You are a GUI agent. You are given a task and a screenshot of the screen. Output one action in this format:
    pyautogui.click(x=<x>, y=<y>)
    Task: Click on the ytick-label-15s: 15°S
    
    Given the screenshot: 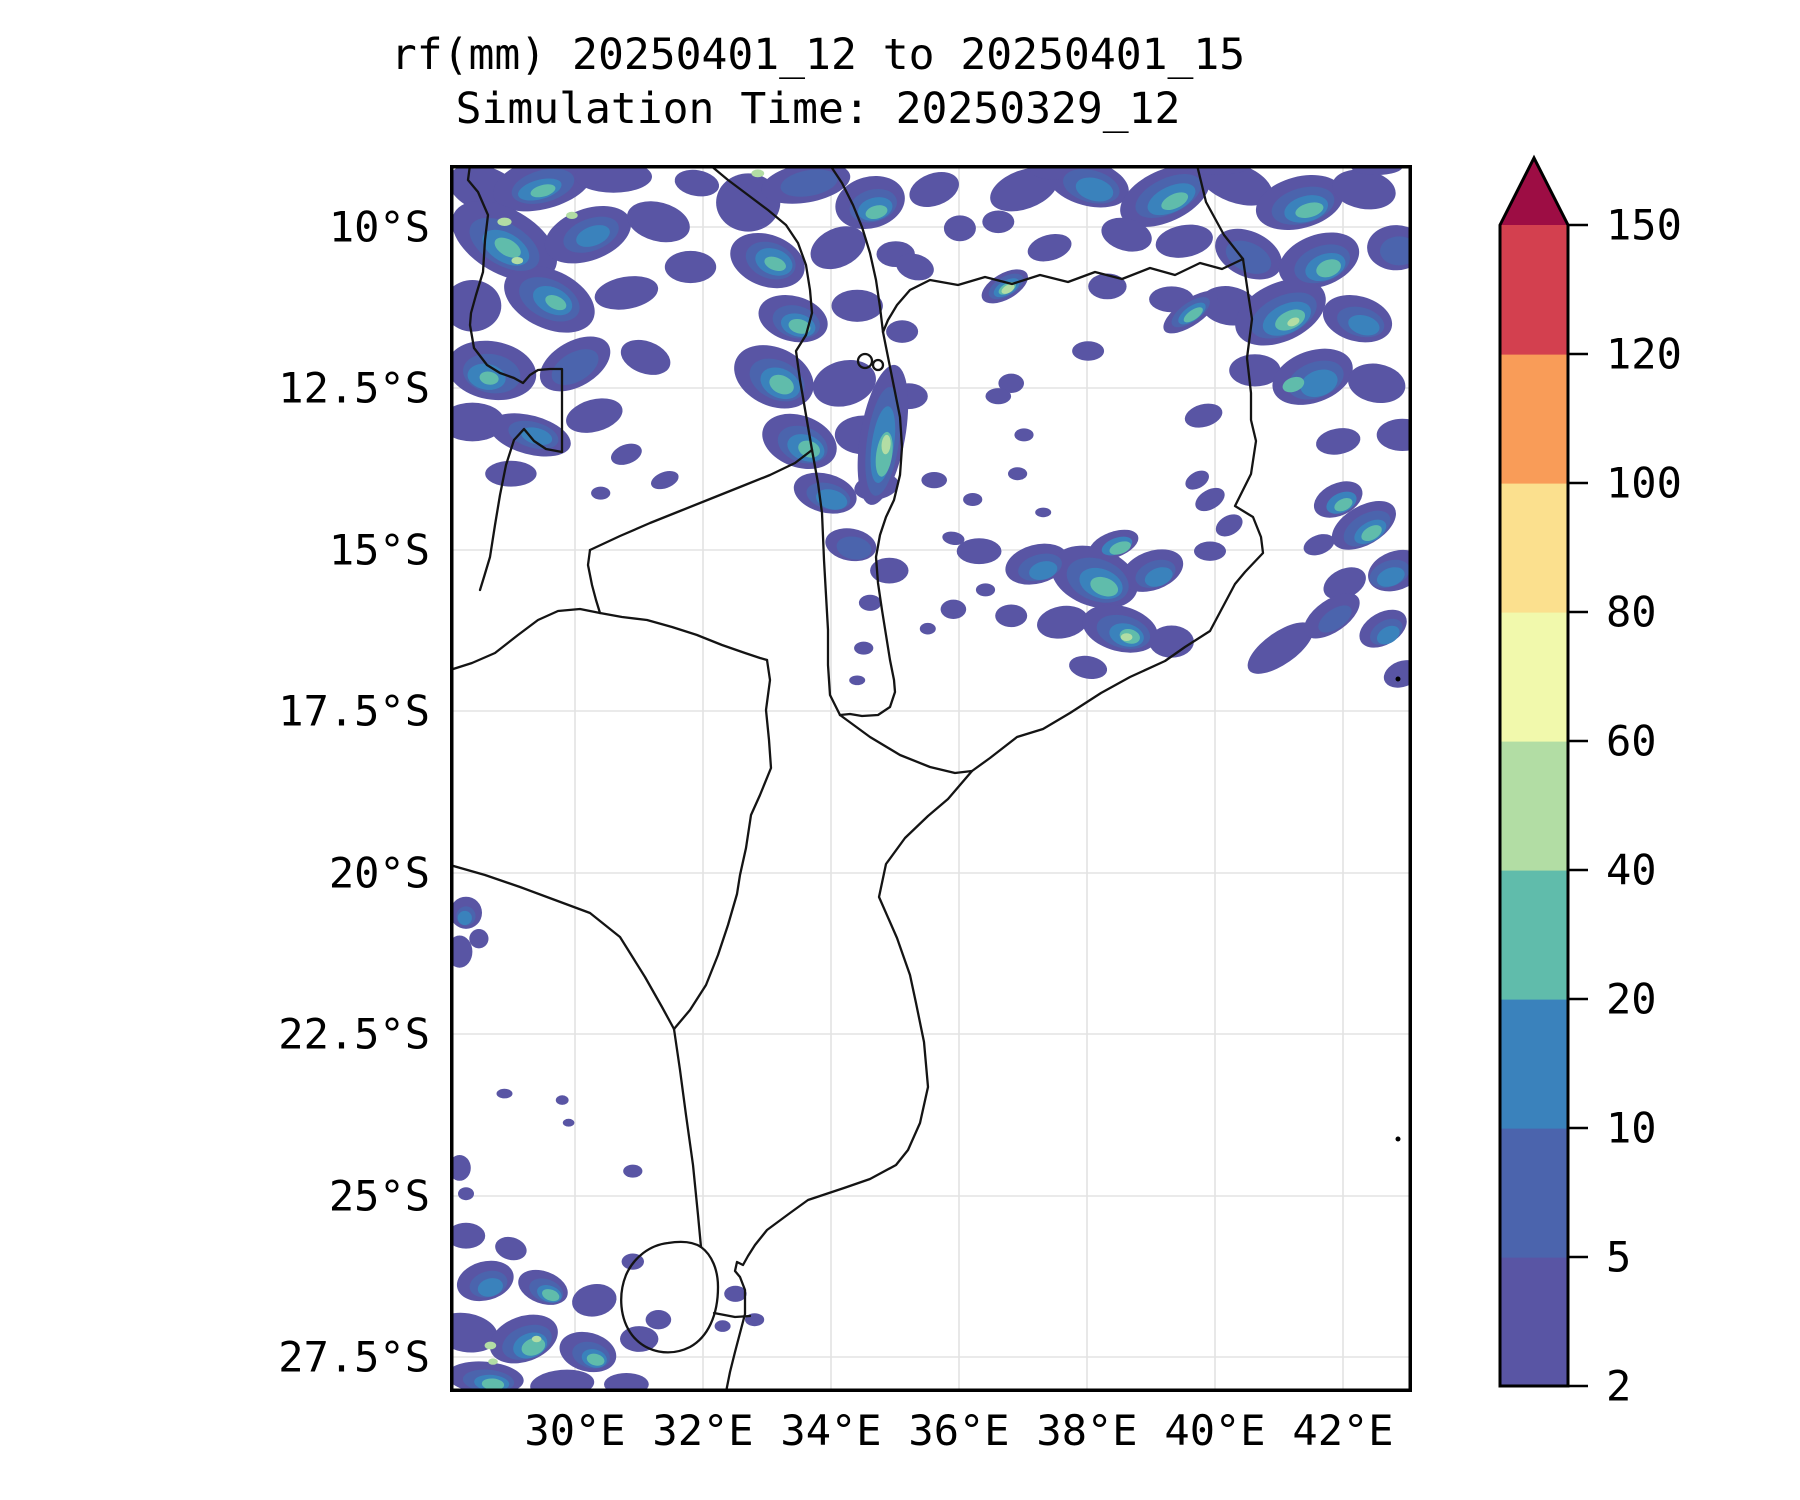 What is the action you would take?
    pyautogui.click(x=379, y=550)
    